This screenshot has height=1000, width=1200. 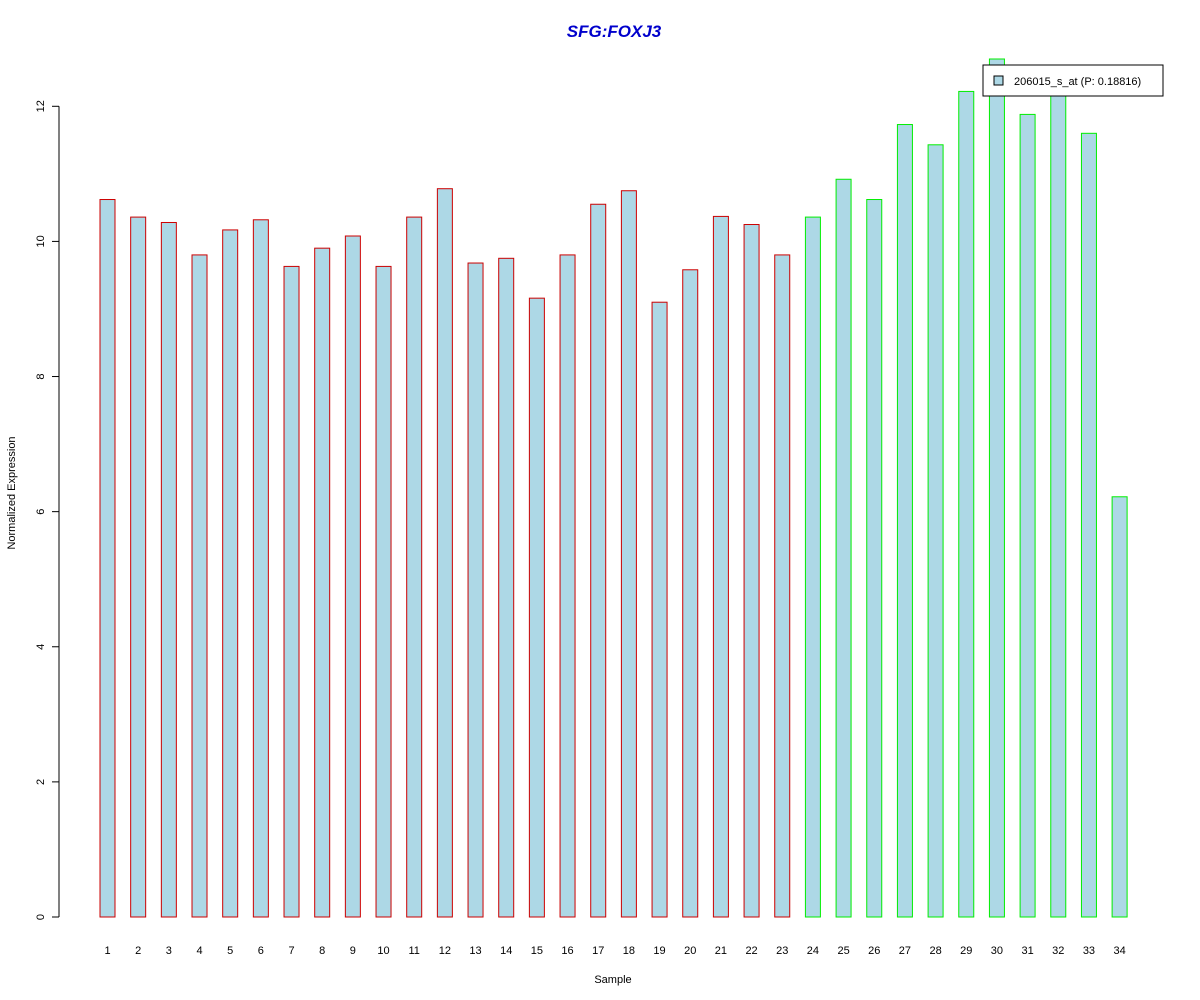 I want to click on y-tick-label: 4, so click(x=41, y=647).